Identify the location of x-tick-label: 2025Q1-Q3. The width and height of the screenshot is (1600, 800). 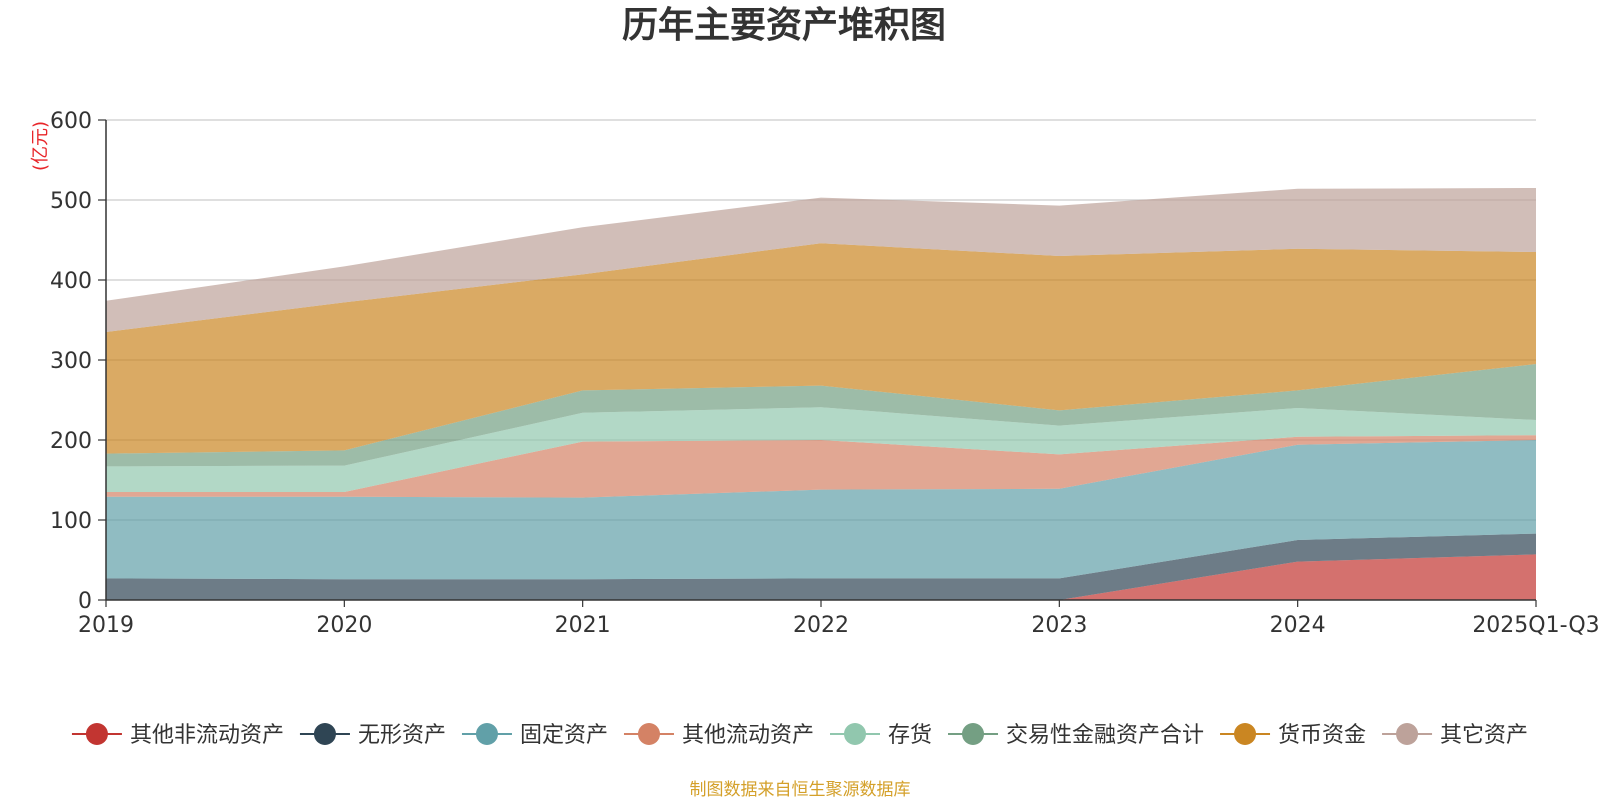
(1535, 625).